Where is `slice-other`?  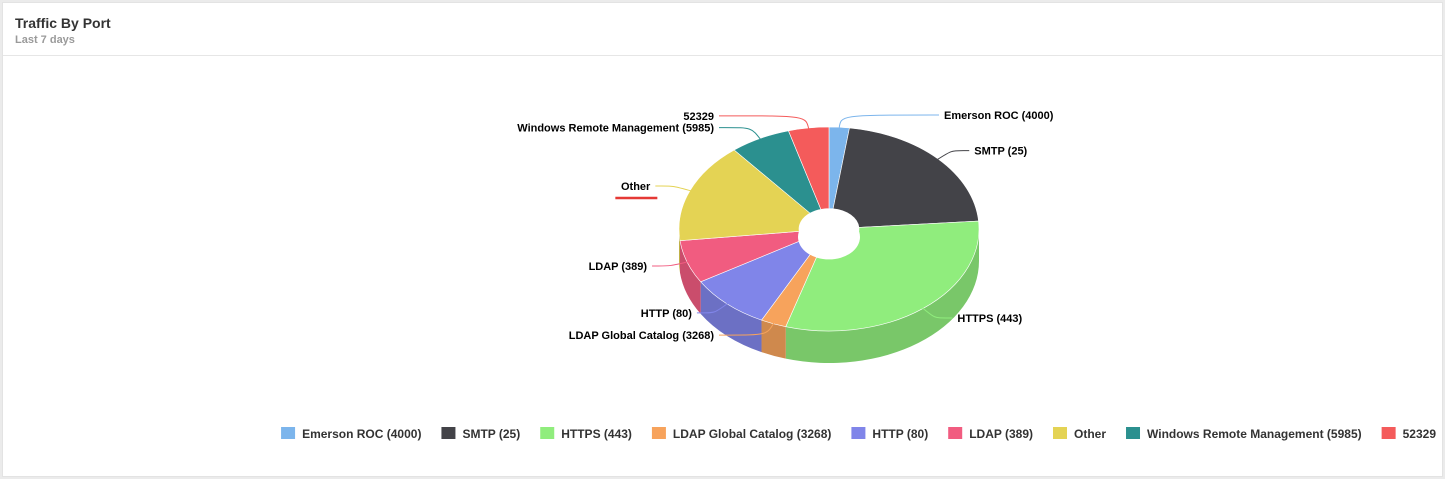
slice-other is located at coordinates (744, 195).